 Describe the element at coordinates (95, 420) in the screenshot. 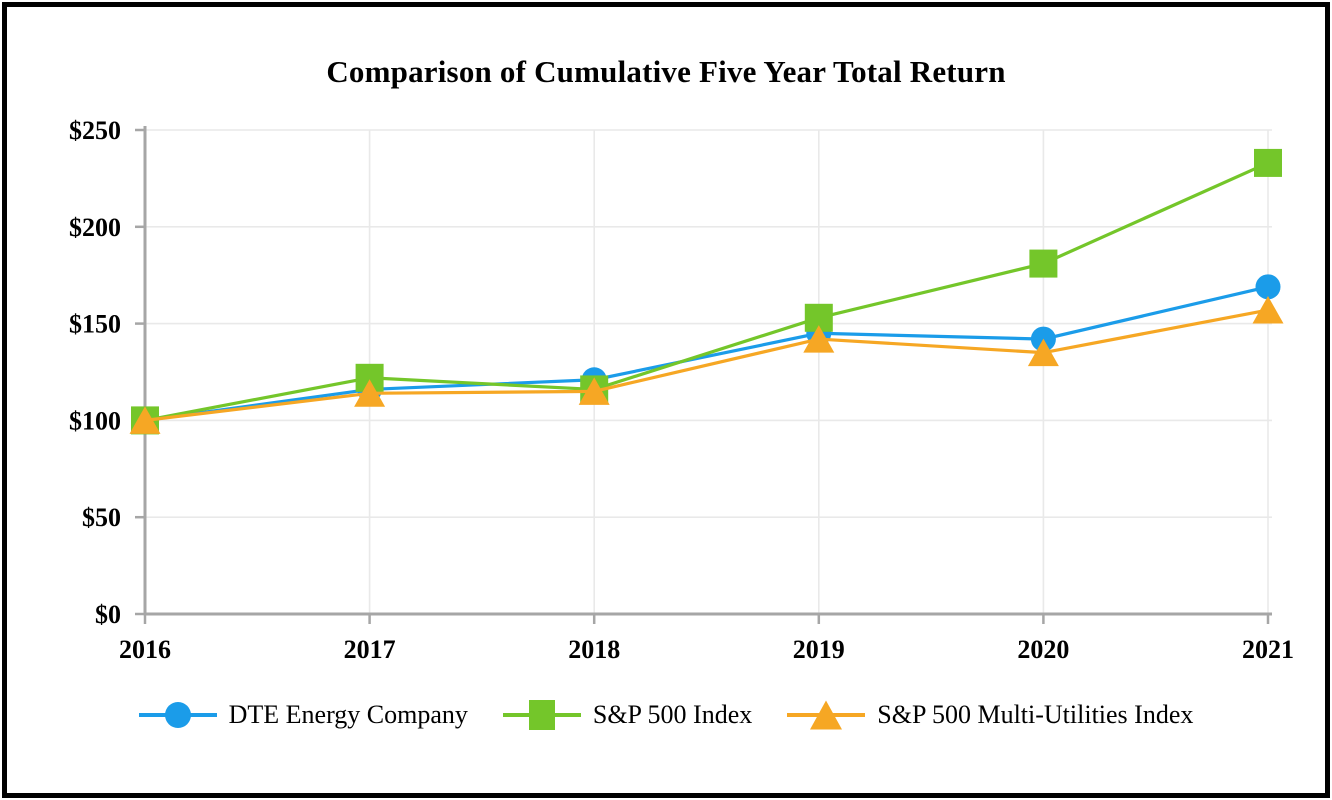

I see `y-tick-label: $100` at that location.